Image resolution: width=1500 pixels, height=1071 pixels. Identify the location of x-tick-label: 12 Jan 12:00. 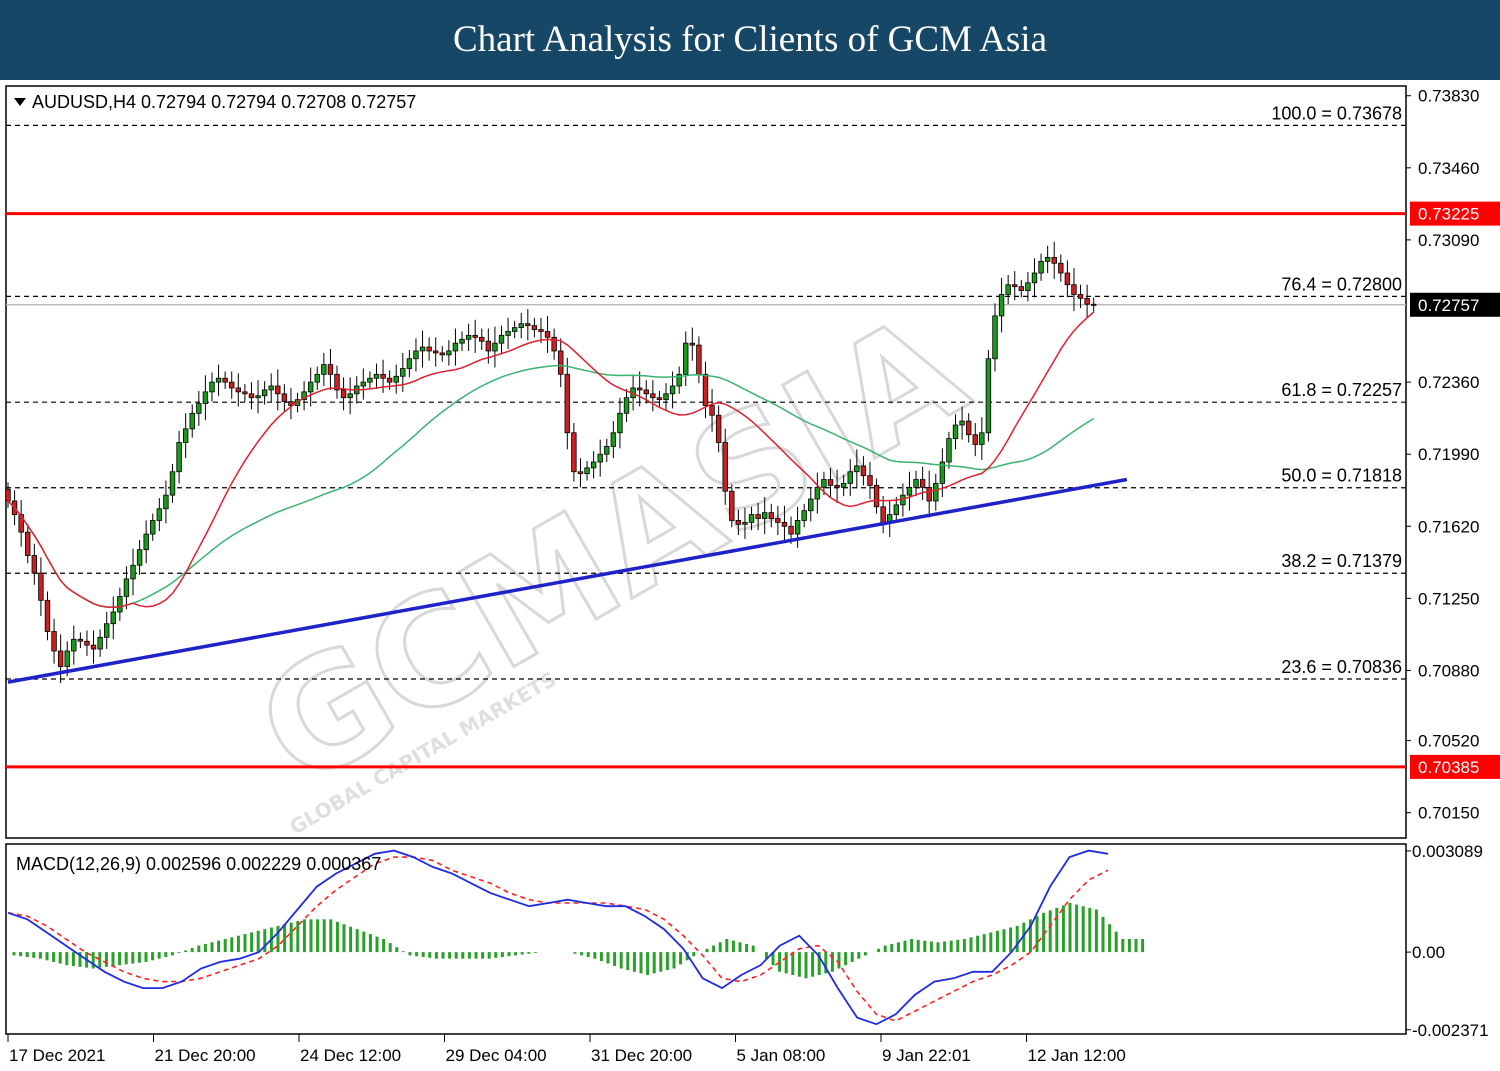
(1077, 1055).